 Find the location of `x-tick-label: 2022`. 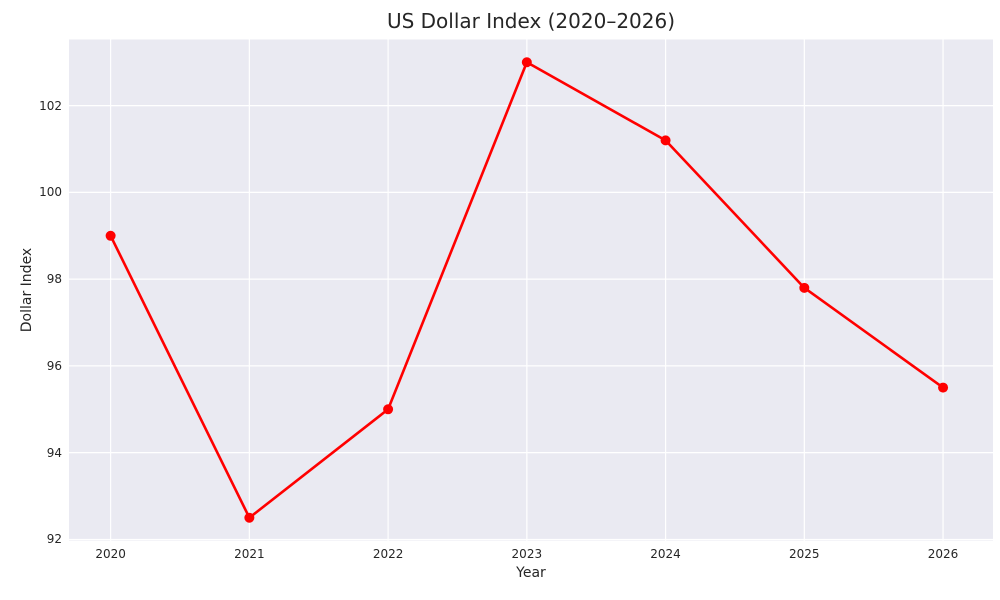

x-tick-label: 2022 is located at coordinates (388, 553).